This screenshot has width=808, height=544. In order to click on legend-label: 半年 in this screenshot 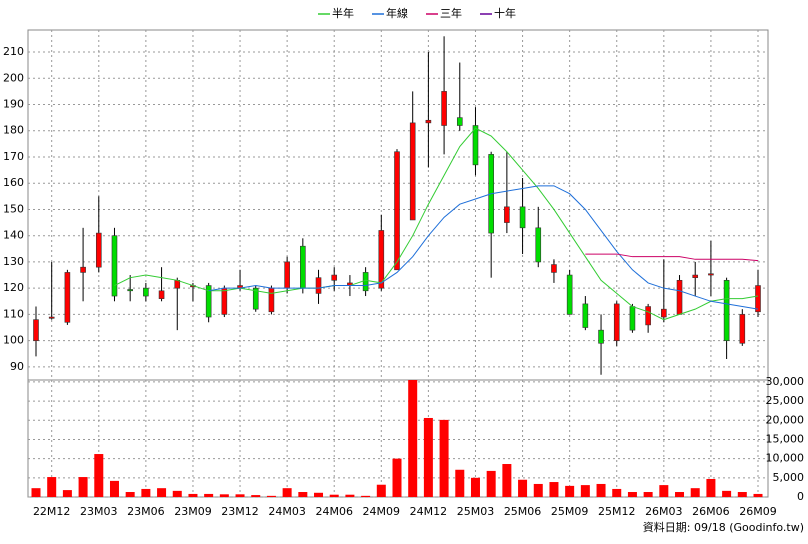, I will do `click(343, 13)`.